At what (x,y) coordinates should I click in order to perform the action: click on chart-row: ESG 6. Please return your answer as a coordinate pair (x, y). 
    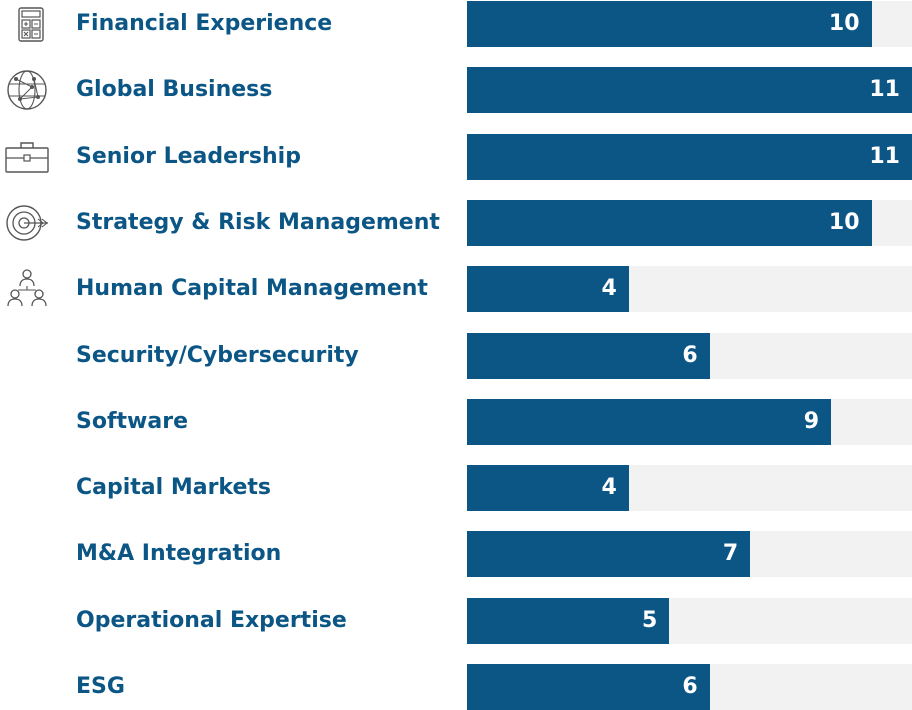
    Looking at the image, I should click on (456, 687).